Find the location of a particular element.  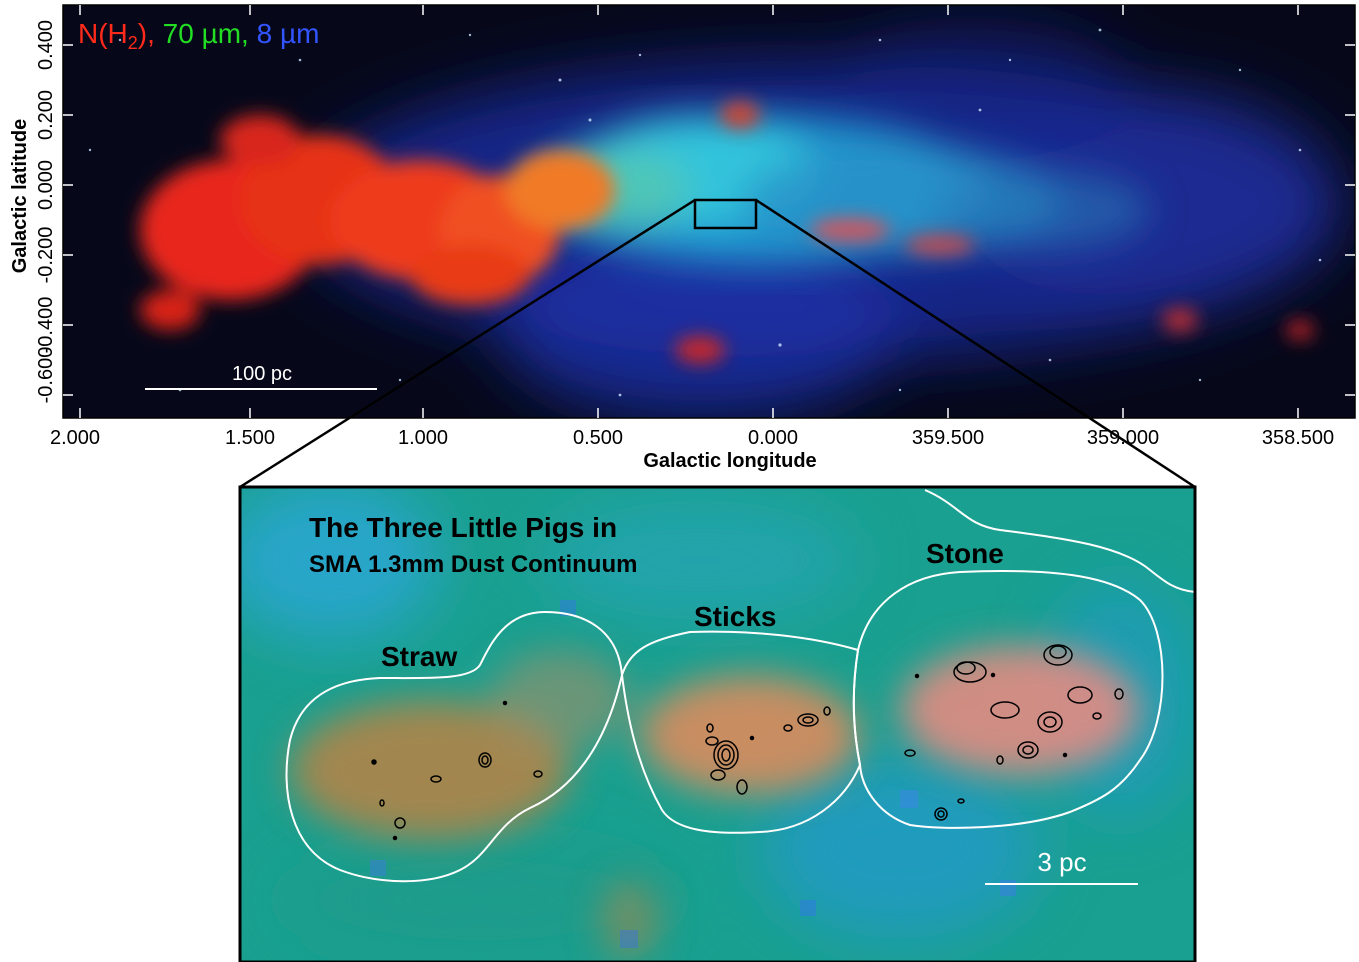

legend-nh2-close: ), is located at coordinates (146, 33).